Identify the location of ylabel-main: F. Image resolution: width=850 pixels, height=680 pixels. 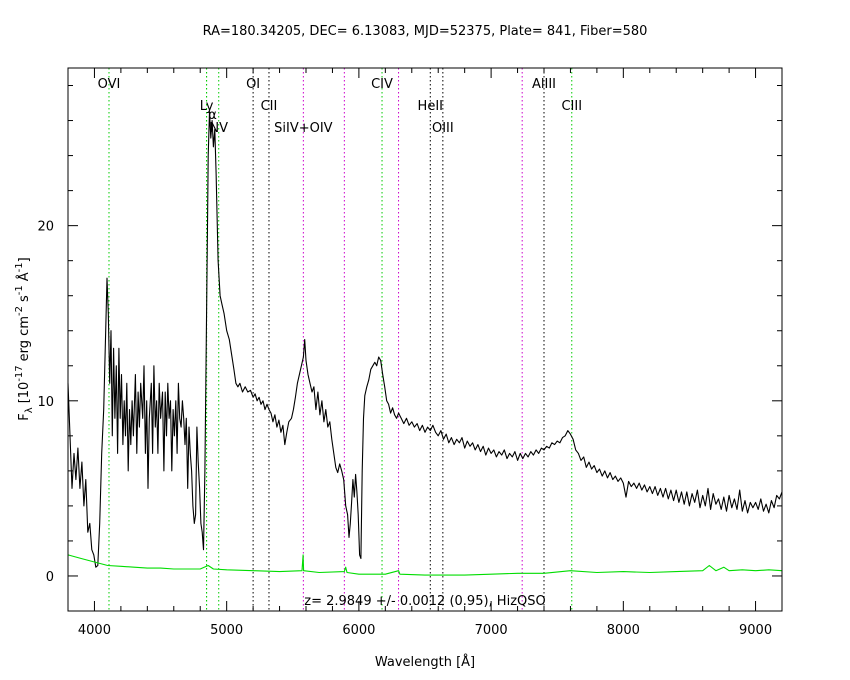
(24, 416).